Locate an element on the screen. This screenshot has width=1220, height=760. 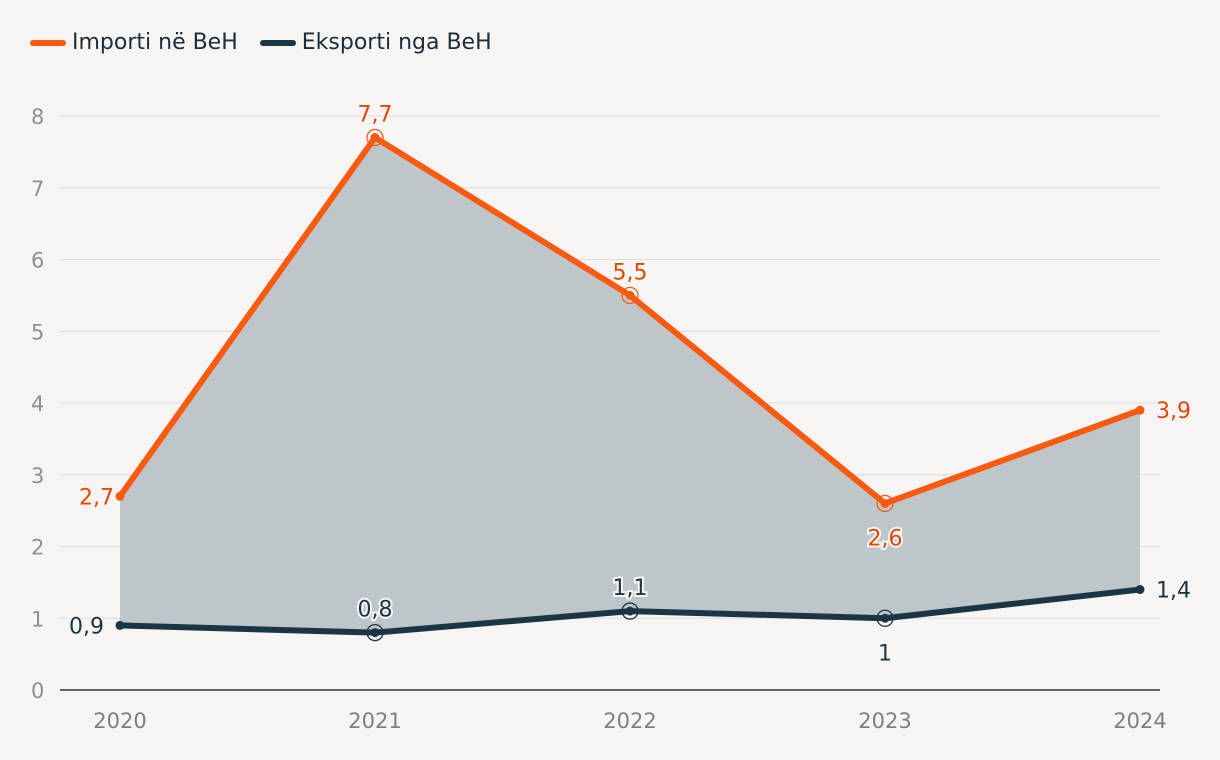
y-tick-label: 4 is located at coordinates (37, 404).